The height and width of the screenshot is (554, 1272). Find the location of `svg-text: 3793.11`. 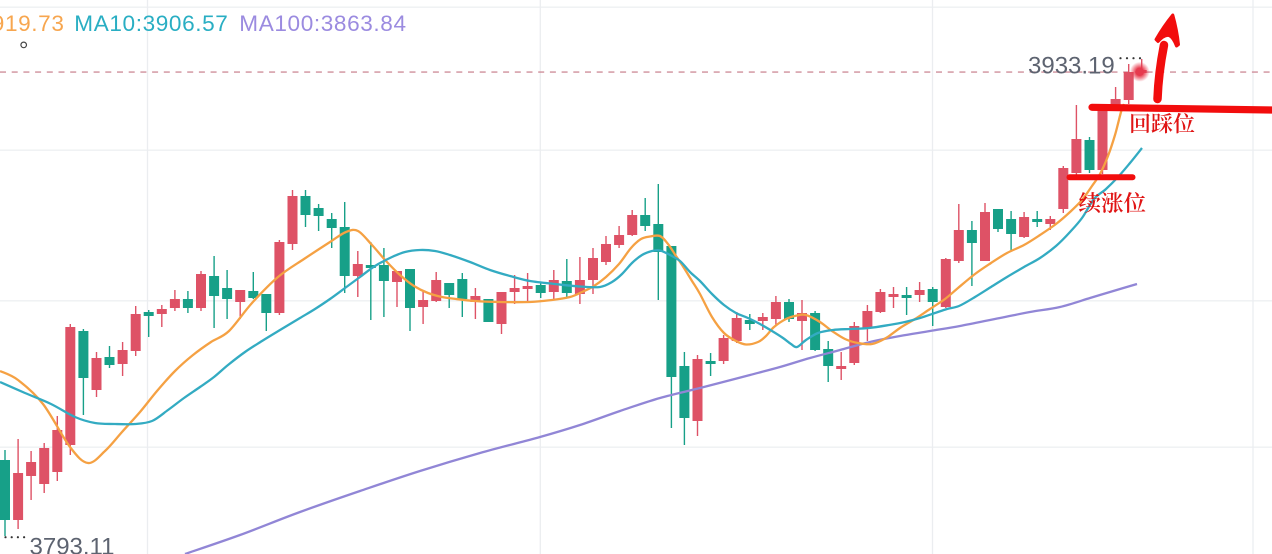

svg-text: 3793.11 is located at coordinates (72, 544).